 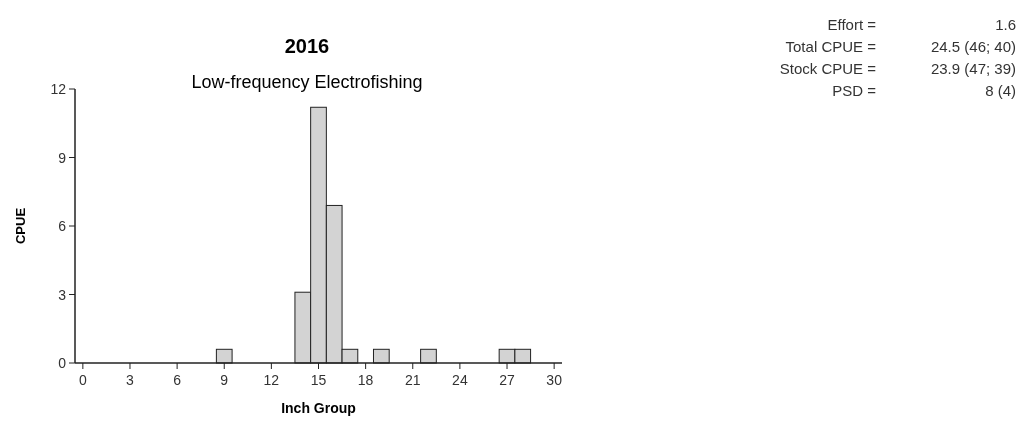 I want to click on x-tick-label: 6, so click(x=177, y=380).